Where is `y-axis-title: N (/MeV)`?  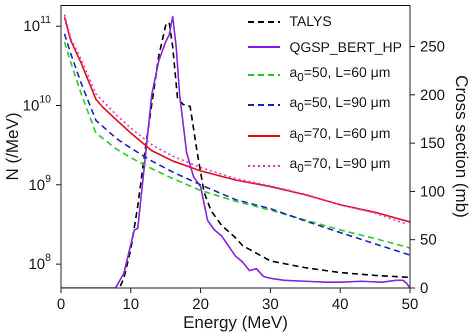 y-axis-title: N (/MeV) is located at coordinates (12, 146).